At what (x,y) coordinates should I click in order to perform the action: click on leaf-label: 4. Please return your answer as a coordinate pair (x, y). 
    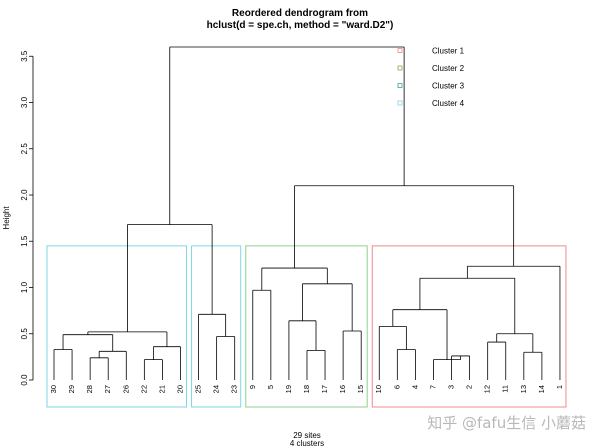
    Looking at the image, I should click on (414, 387).